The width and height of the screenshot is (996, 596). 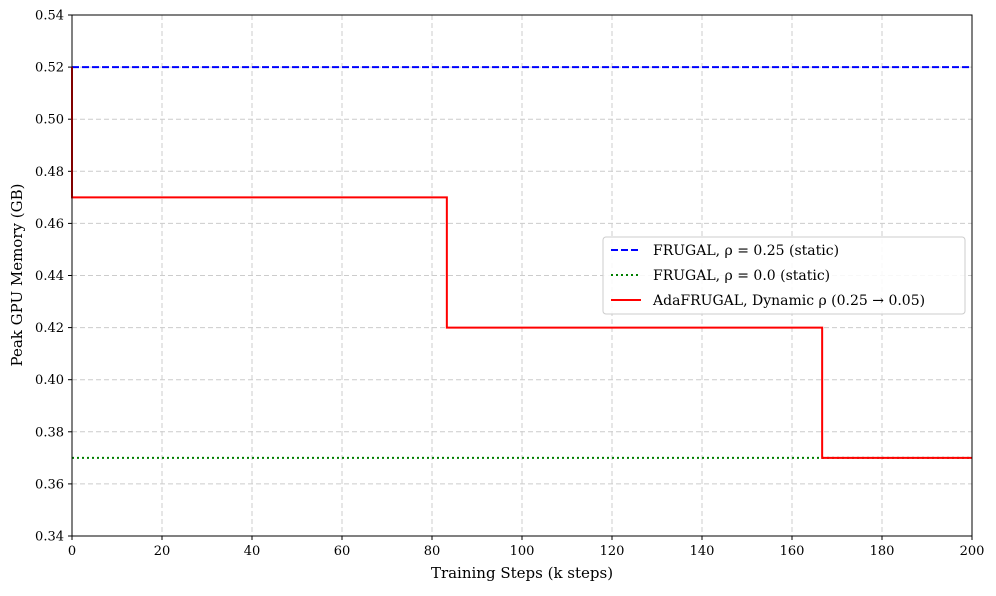 I want to click on legend-label: FRUGAL, ρ = 0.0 (static), so click(x=741, y=276).